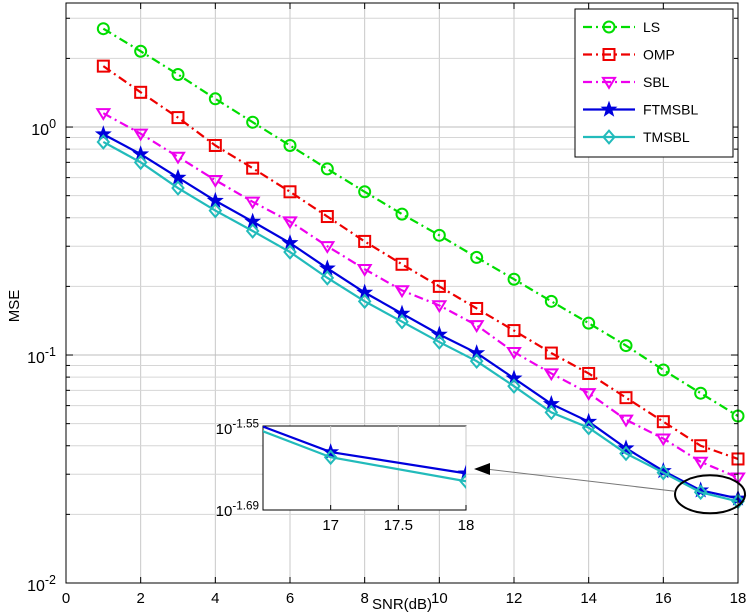 This screenshot has width=747, height=612. Describe the element at coordinates (670, 110) in the screenshot. I see `legend-label: FTMSBL` at that location.